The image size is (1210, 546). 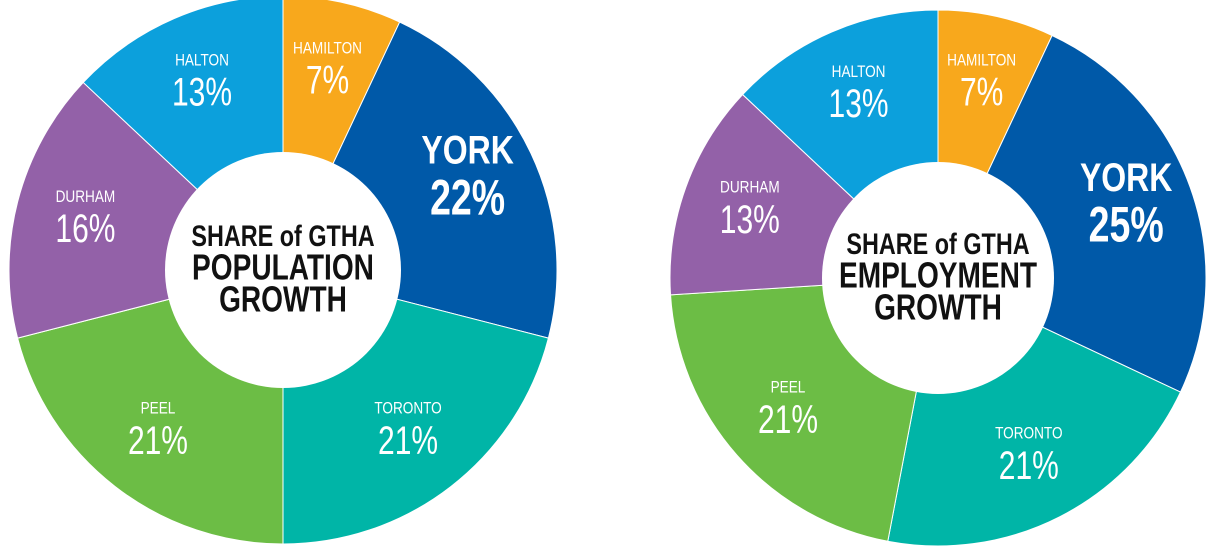 I want to click on label-group: 25%, so click(x=1126, y=224).